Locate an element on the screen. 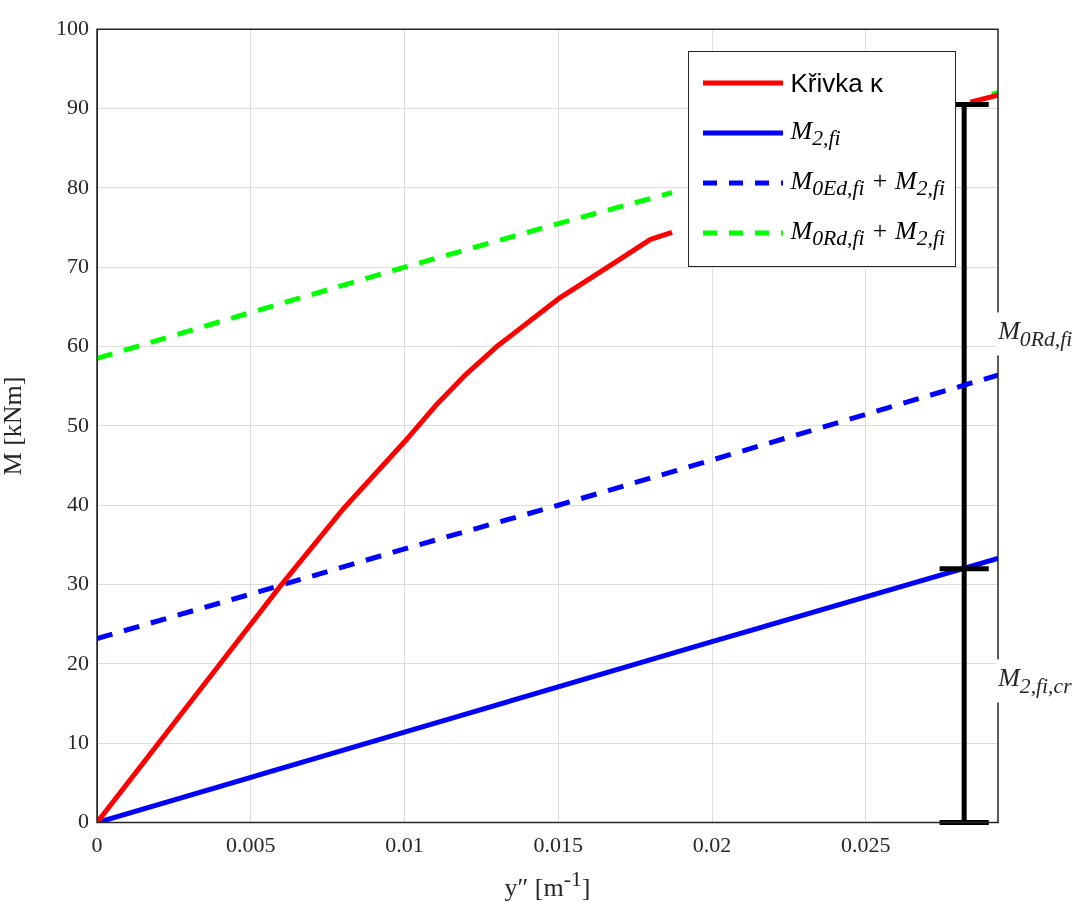  y-tick-label: 100 is located at coordinates (72, 27).